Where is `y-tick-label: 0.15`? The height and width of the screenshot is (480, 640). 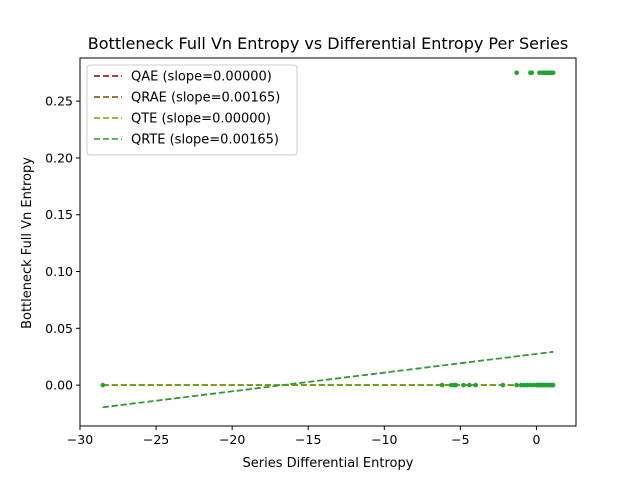
y-tick-label: 0.15 is located at coordinates (59, 214).